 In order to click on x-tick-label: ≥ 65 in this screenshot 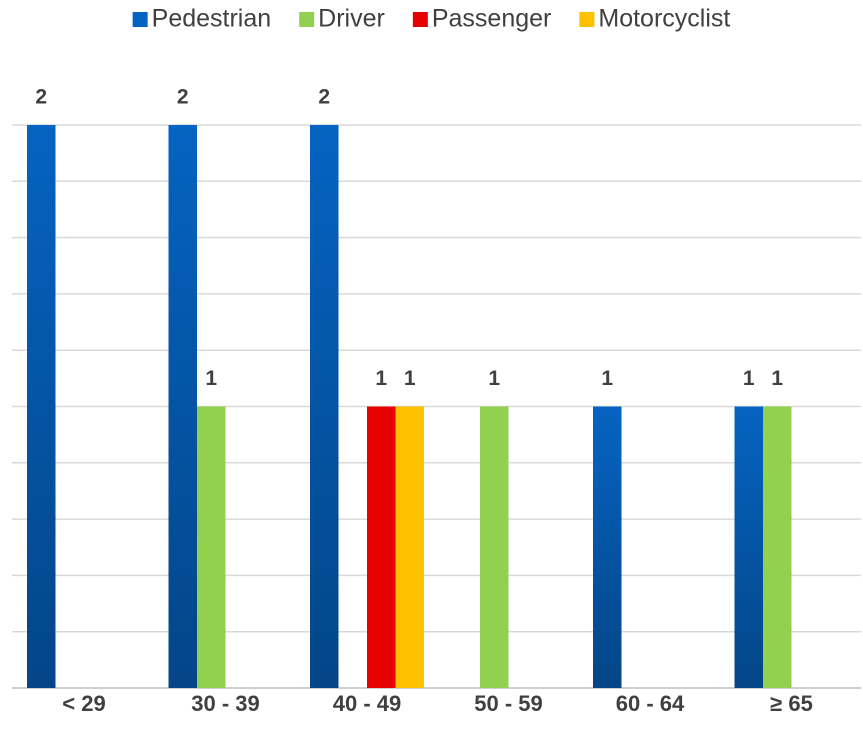, I will do `click(791, 703)`.